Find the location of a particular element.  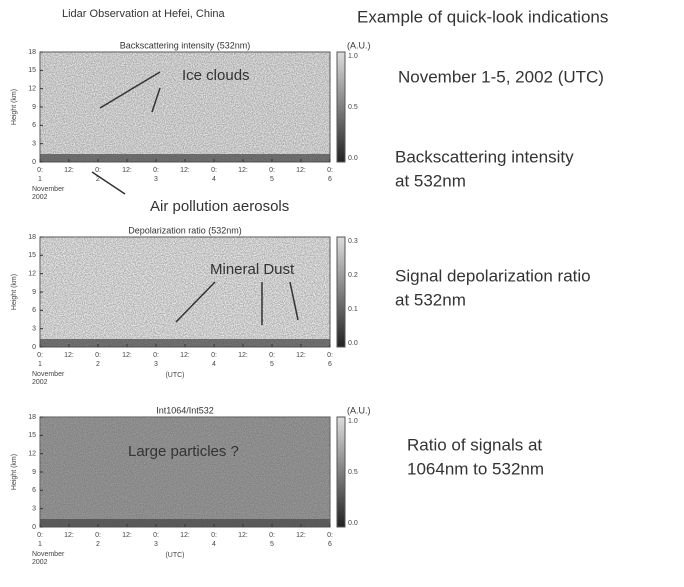

unit: (A.U.) is located at coordinates (359, 410).